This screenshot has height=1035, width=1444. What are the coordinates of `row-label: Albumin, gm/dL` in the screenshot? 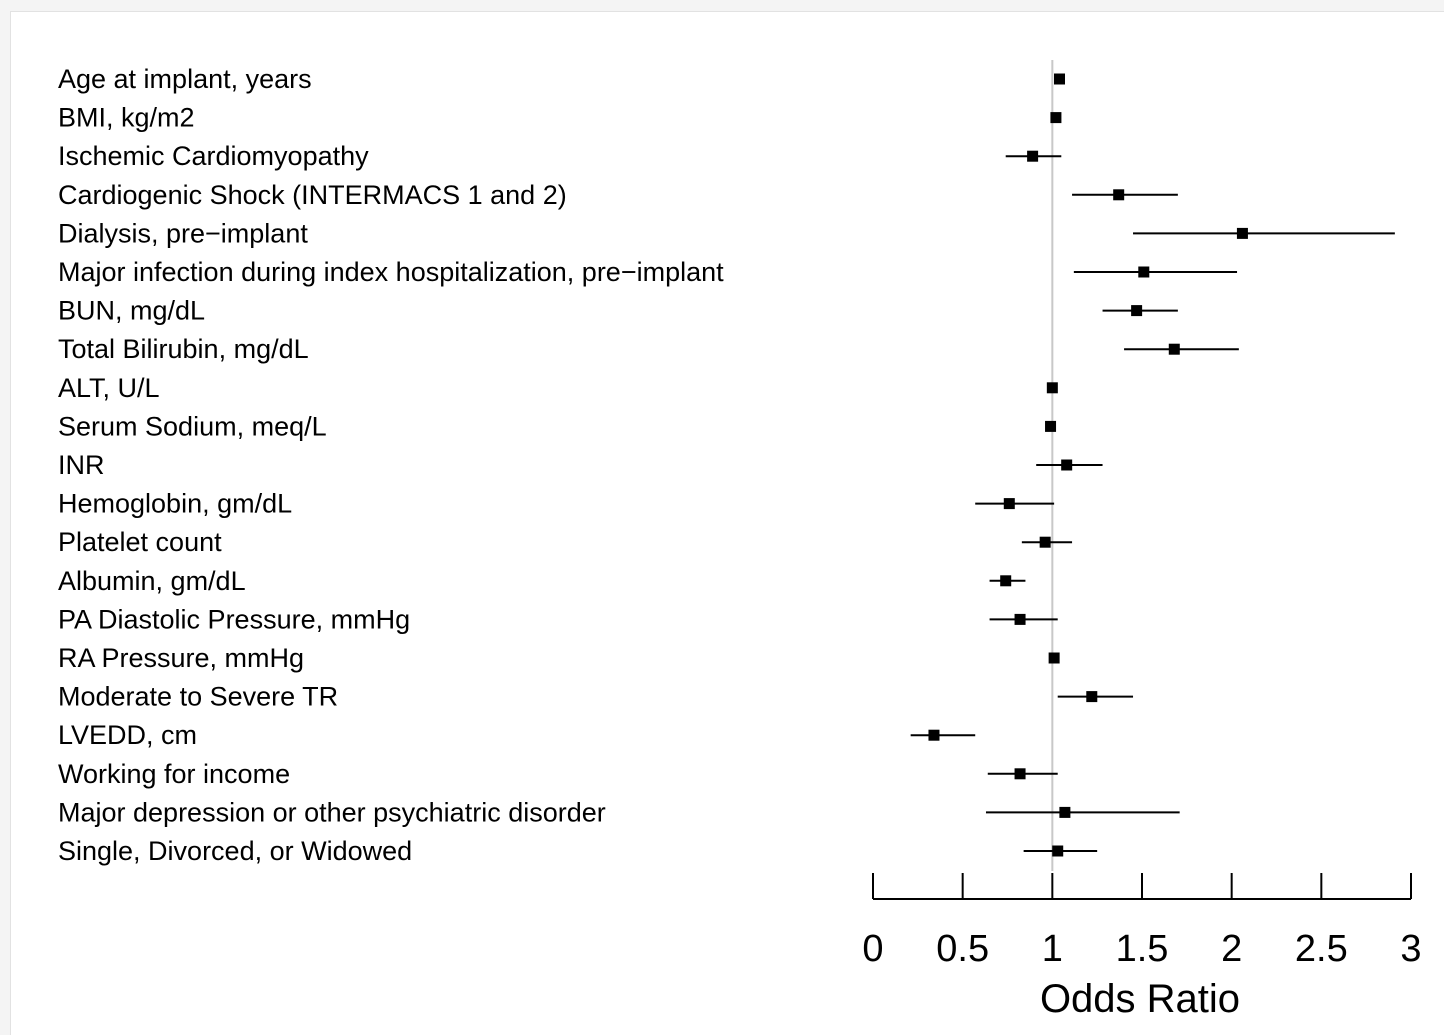 It's located at (152, 581).